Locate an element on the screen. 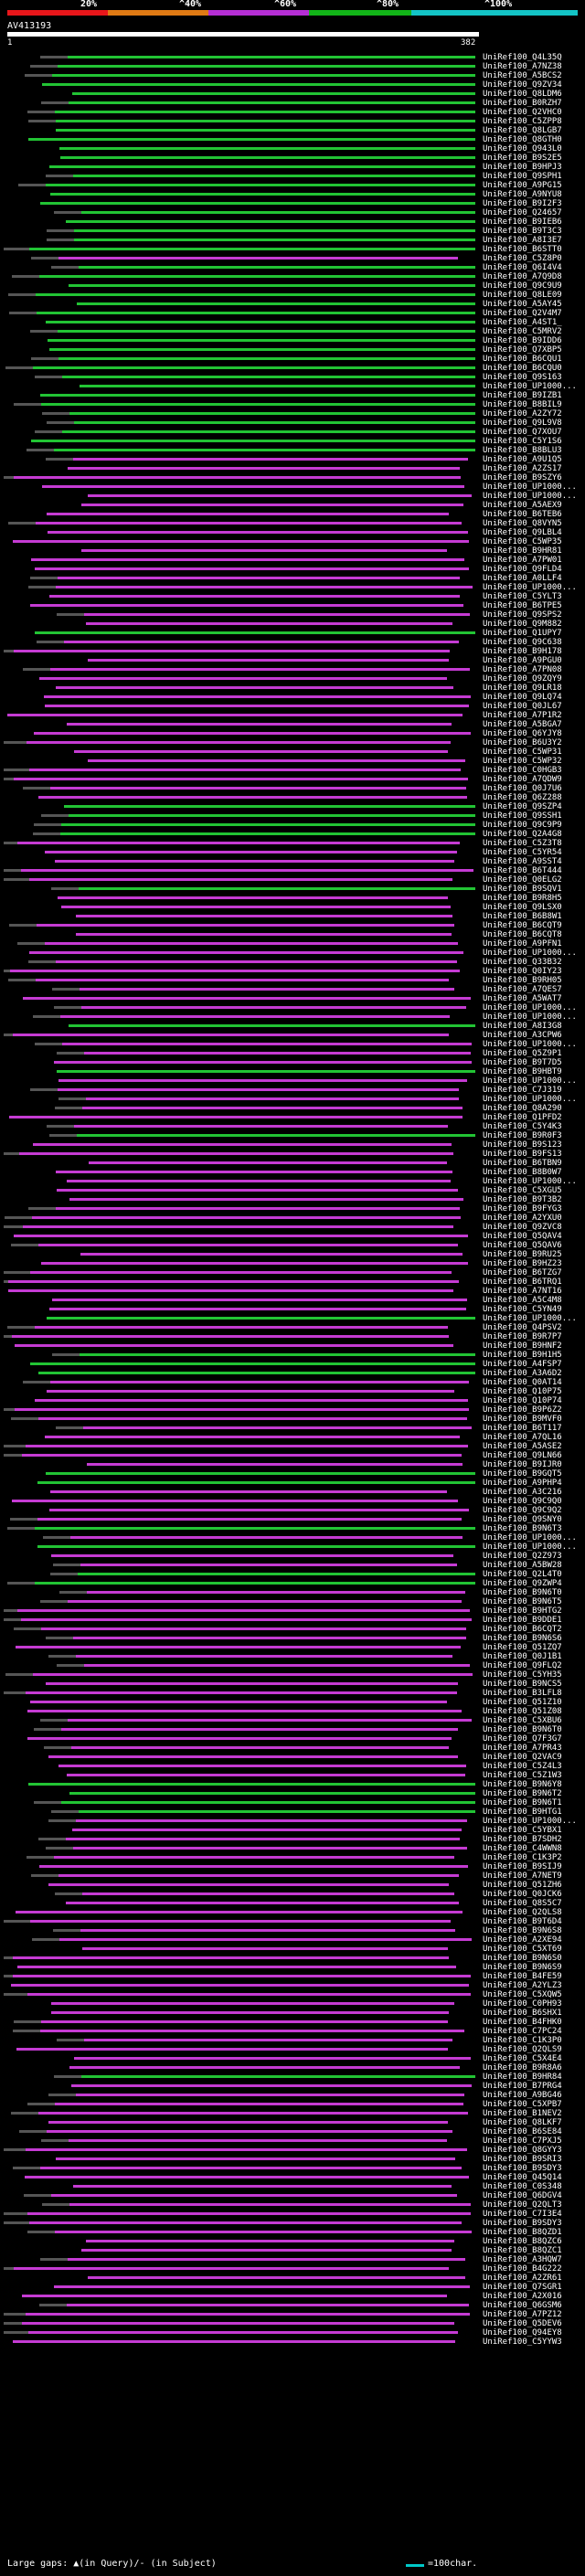 This screenshot has height=2576, width=585. hit-label-link: UniRef100_B6TEB6 is located at coordinates (522, 514).